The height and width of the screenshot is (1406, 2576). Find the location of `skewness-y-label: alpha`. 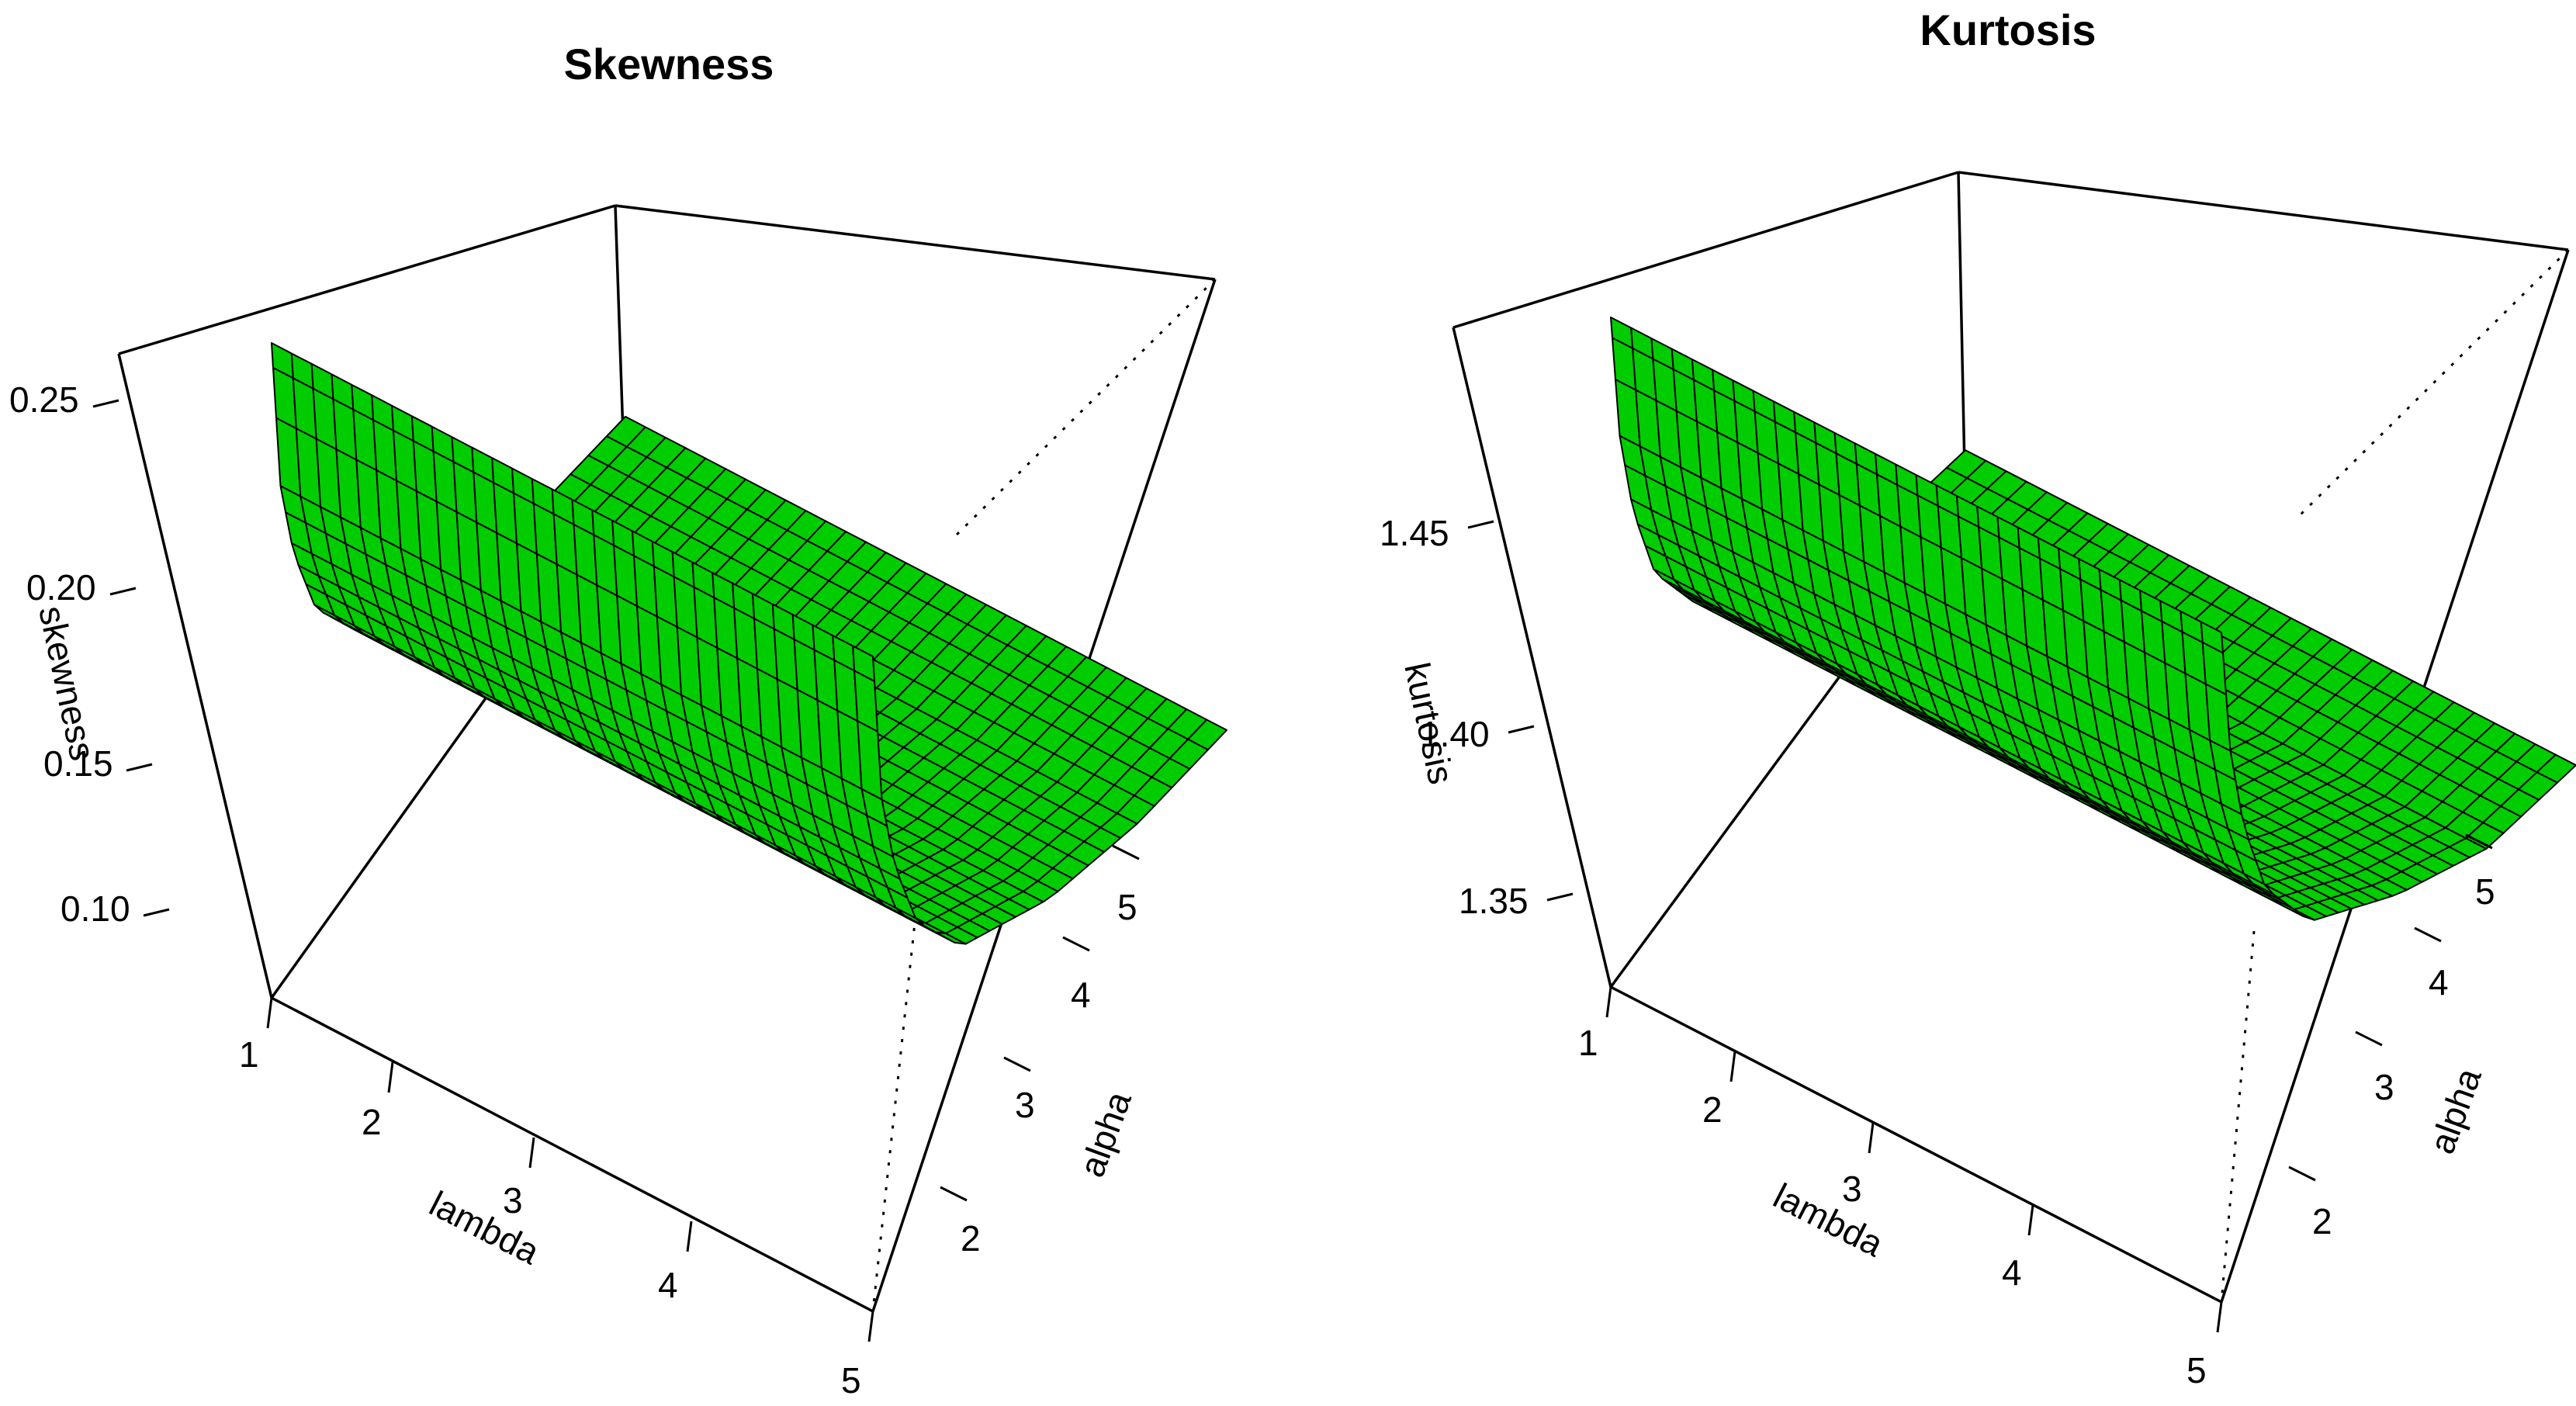

skewness-y-label: alpha is located at coordinates (1106, 1134).